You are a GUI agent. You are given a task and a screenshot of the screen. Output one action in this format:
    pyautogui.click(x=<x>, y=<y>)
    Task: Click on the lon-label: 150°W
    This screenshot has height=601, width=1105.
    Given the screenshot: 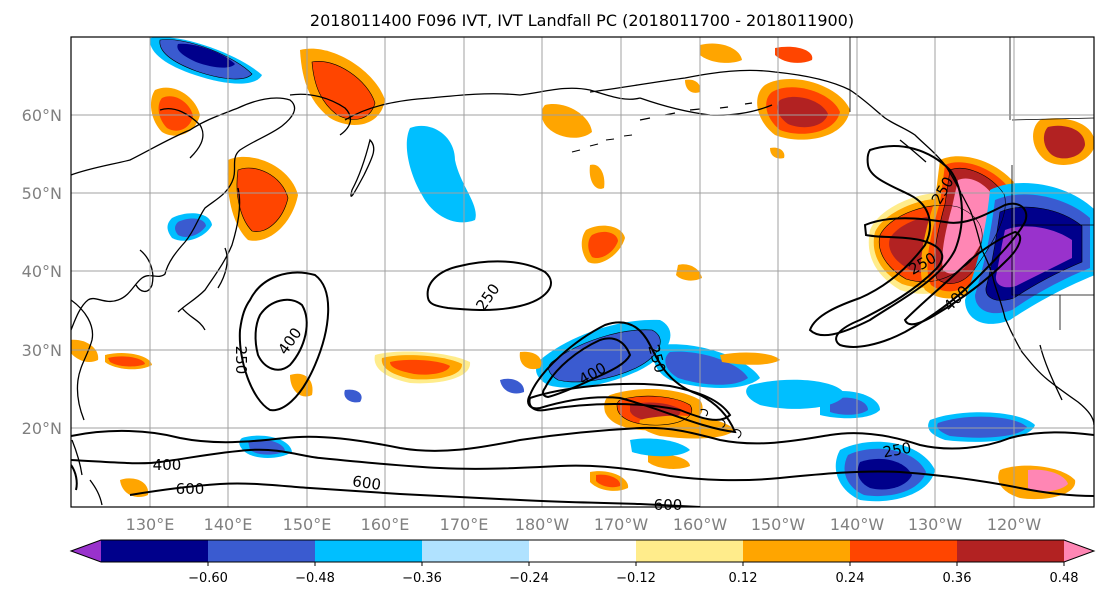 What is the action you would take?
    pyautogui.click(x=778, y=524)
    